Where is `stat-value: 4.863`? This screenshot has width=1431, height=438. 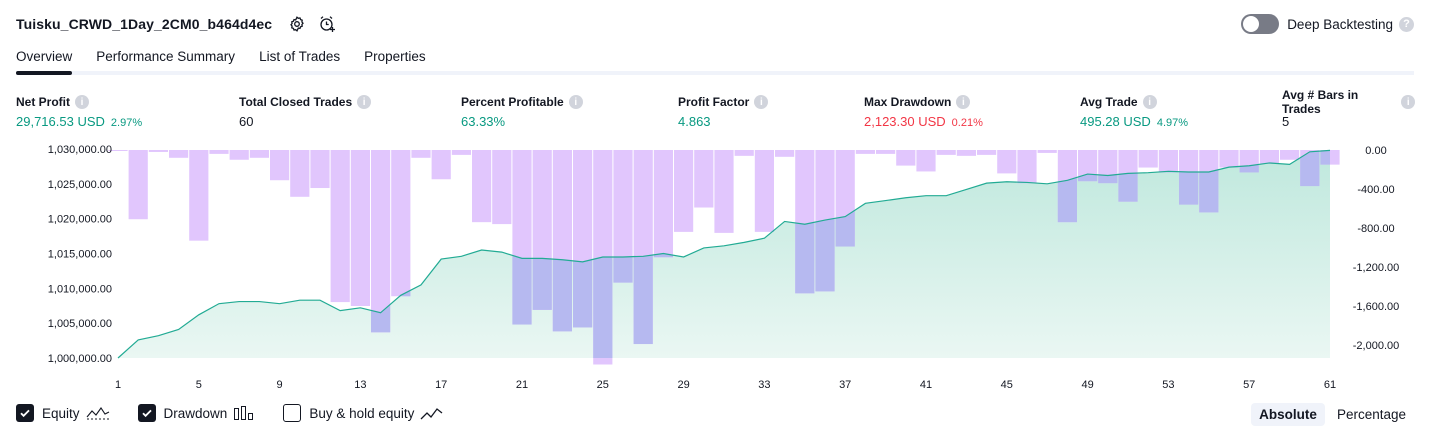
stat-value: 4.863 is located at coordinates (694, 121).